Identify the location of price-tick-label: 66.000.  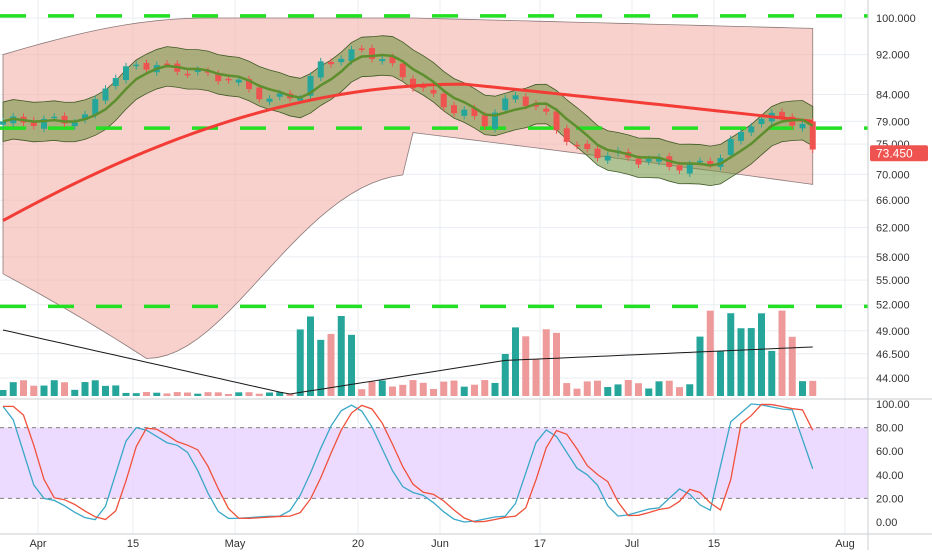
(893, 201).